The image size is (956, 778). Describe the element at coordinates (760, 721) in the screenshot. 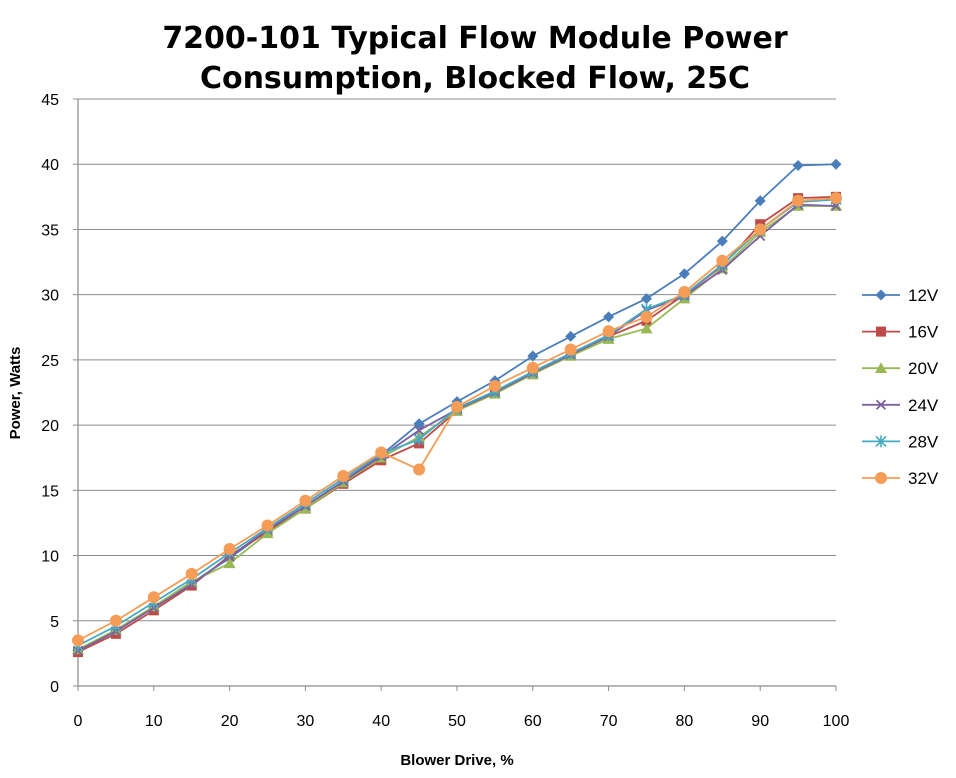

I see `x-tick-label: 90` at that location.